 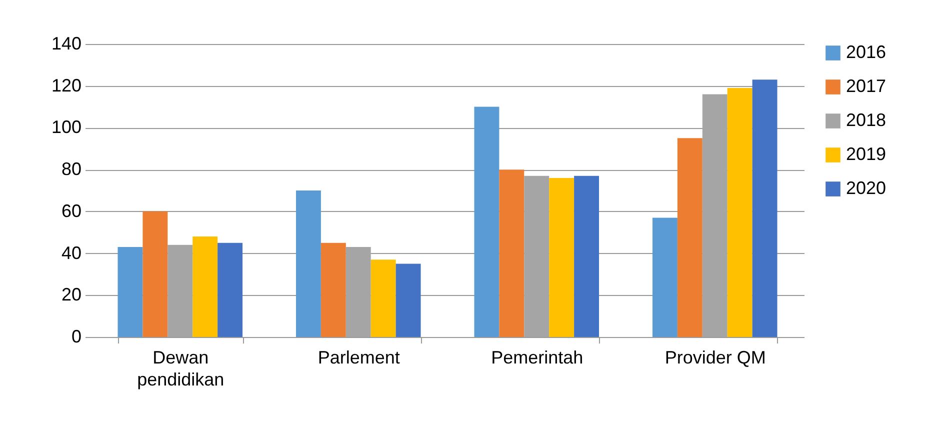 What do you see at coordinates (866, 154) in the screenshot?
I see `legend-label: 2019` at bounding box center [866, 154].